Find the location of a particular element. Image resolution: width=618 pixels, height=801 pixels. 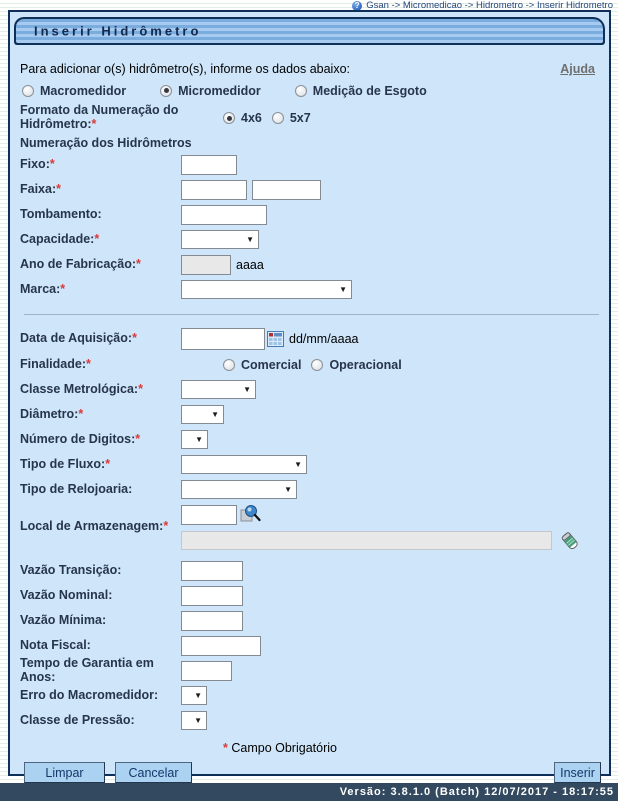

calendar-icon is located at coordinates (275, 338).